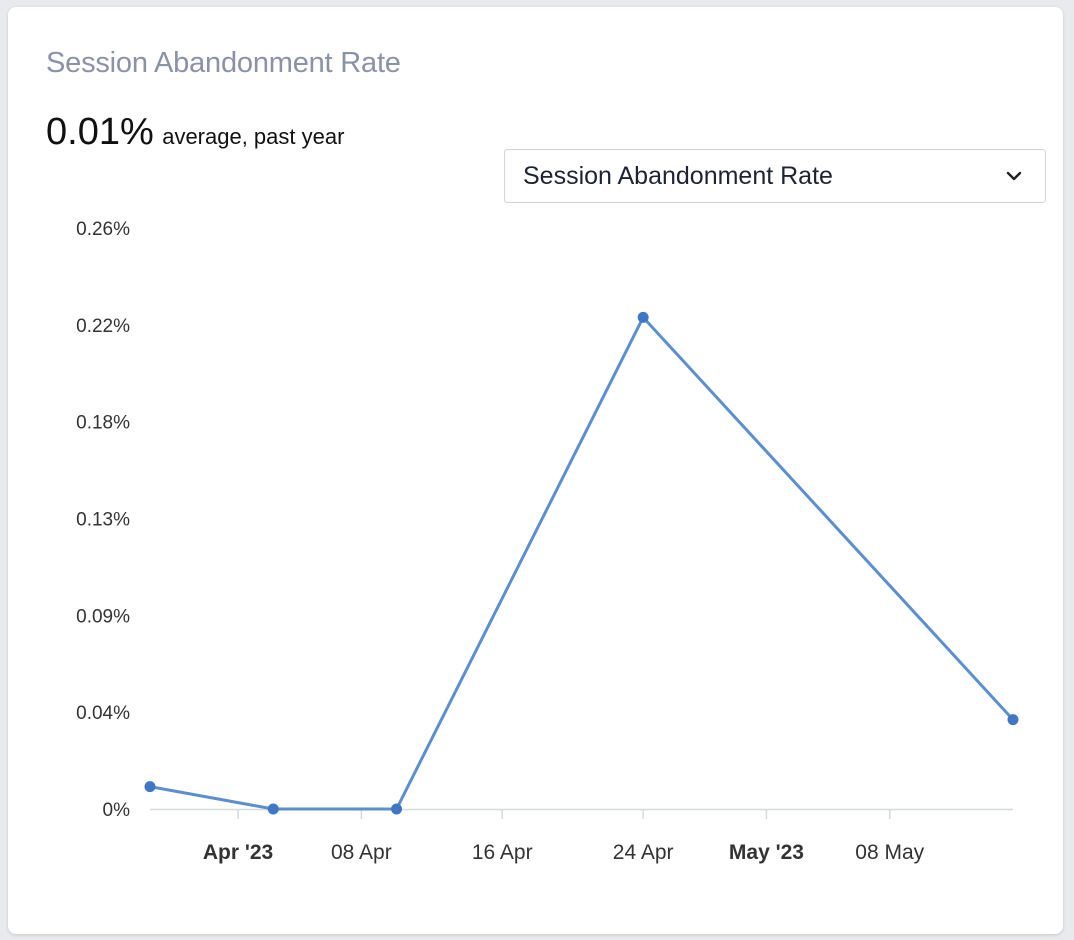  What do you see at coordinates (103, 326) in the screenshot?
I see `y-tick-label: 0.22%` at bounding box center [103, 326].